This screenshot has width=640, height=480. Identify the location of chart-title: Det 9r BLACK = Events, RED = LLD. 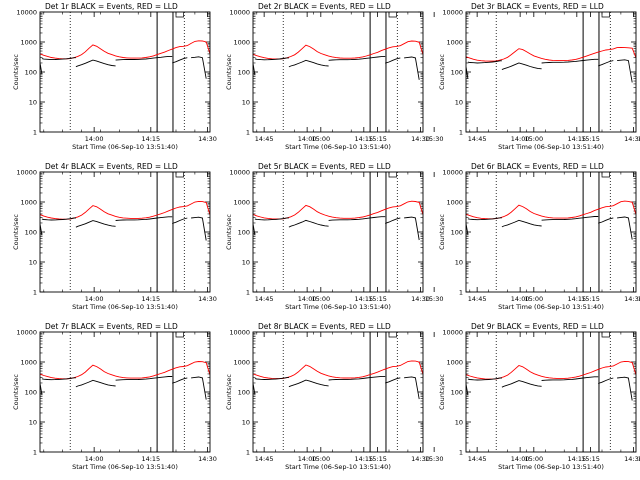
(537, 326).